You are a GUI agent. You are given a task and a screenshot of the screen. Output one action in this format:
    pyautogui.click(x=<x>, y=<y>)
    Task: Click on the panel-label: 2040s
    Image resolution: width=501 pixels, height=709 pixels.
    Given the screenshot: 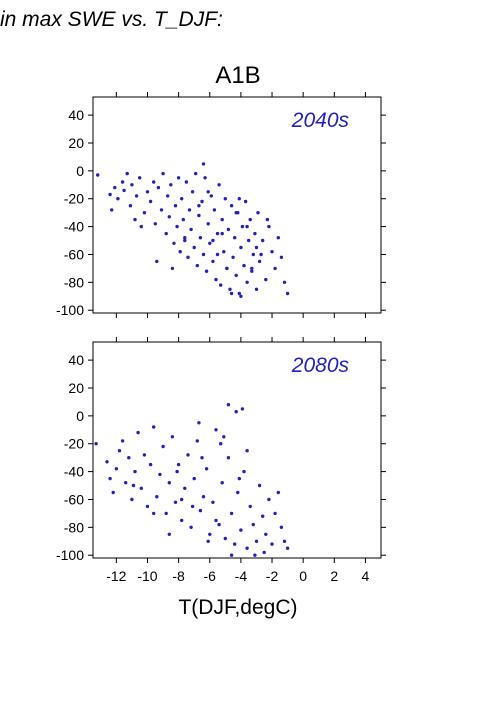 What is the action you would take?
    pyautogui.click(x=320, y=120)
    